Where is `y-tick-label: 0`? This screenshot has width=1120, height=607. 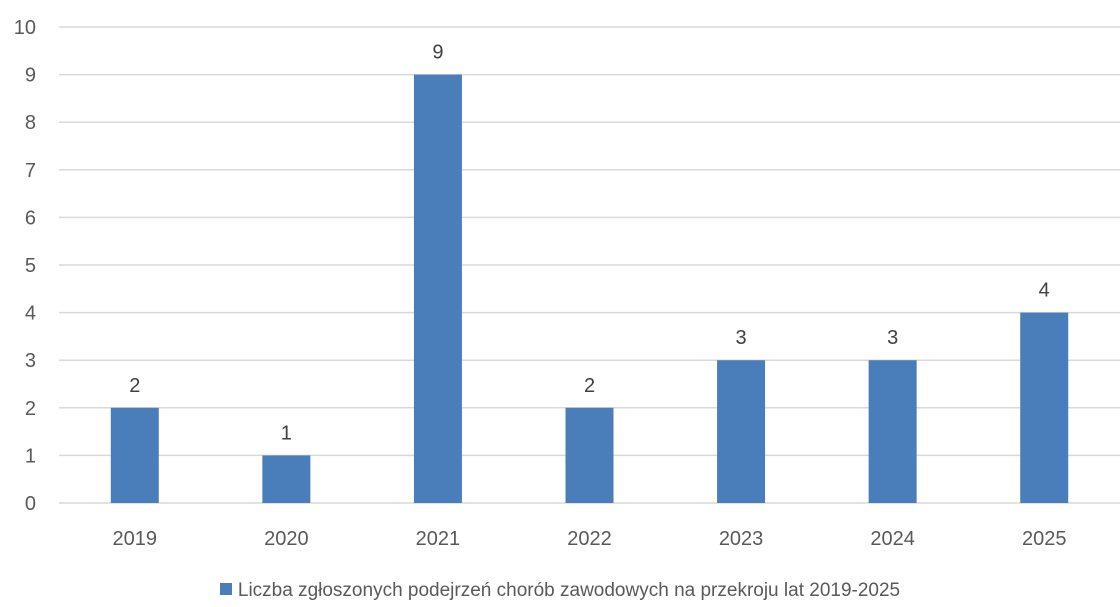 y-tick-label: 0 is located at coordinates (30, 504).